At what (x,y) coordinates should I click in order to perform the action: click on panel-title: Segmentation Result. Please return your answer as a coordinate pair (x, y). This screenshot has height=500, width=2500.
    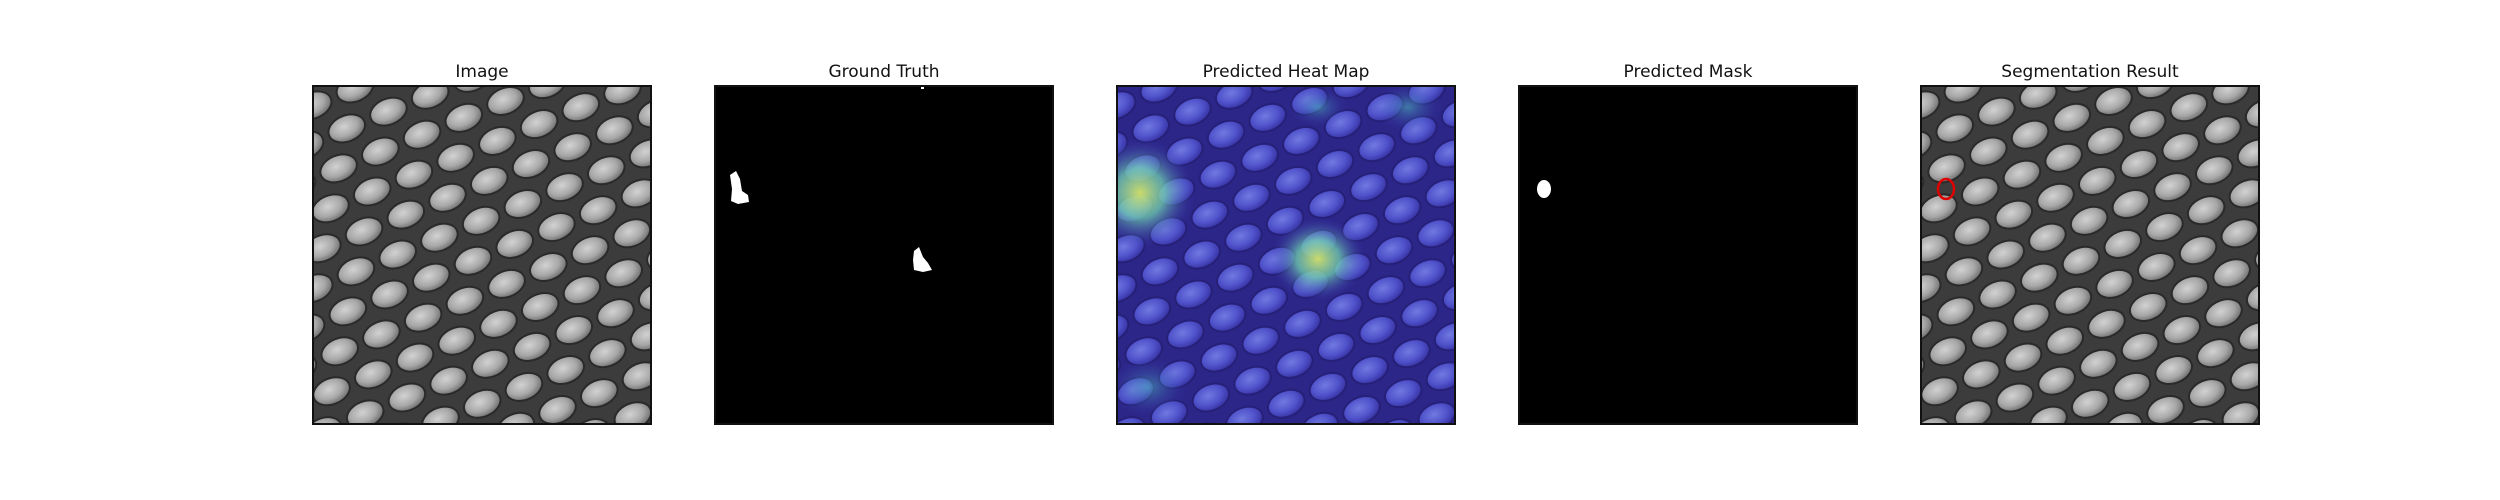
    Looking at the image, I should click on (2090, 72).